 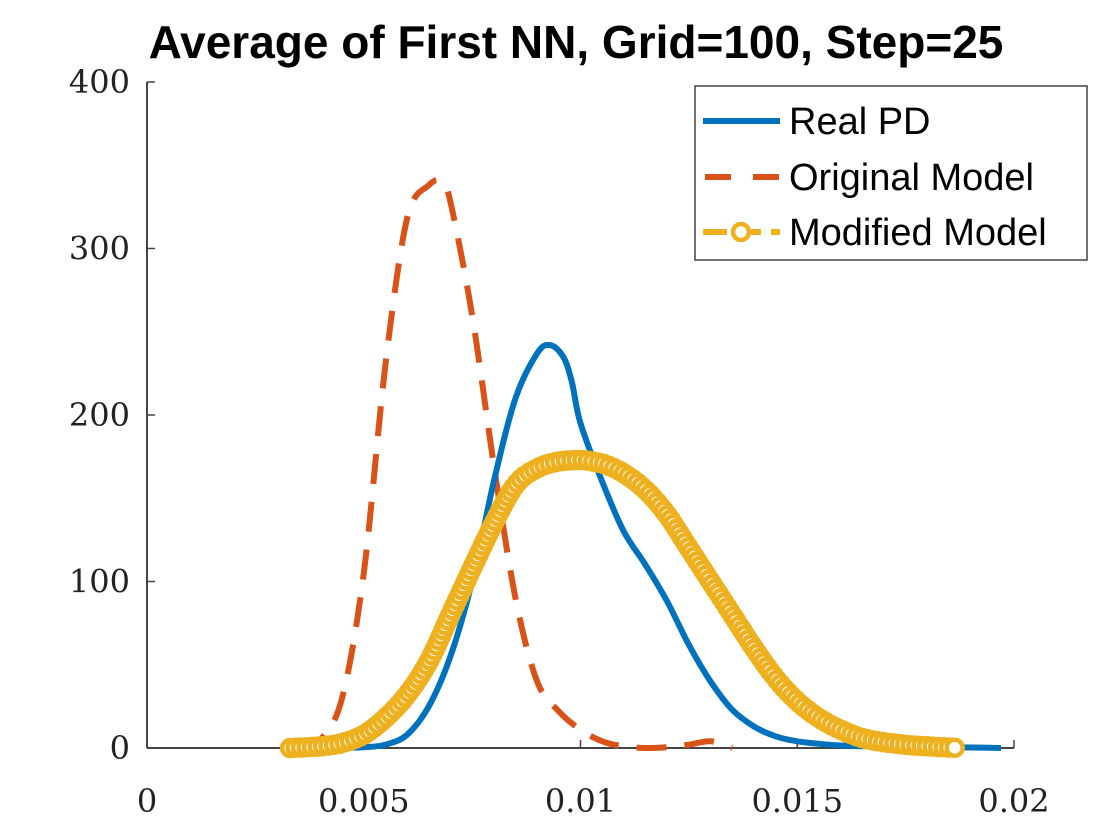 What do you see at coordinates (364, 801) in the screenshot?
I see `x-tick-label: 0.005` at bounding box center [364, 801].